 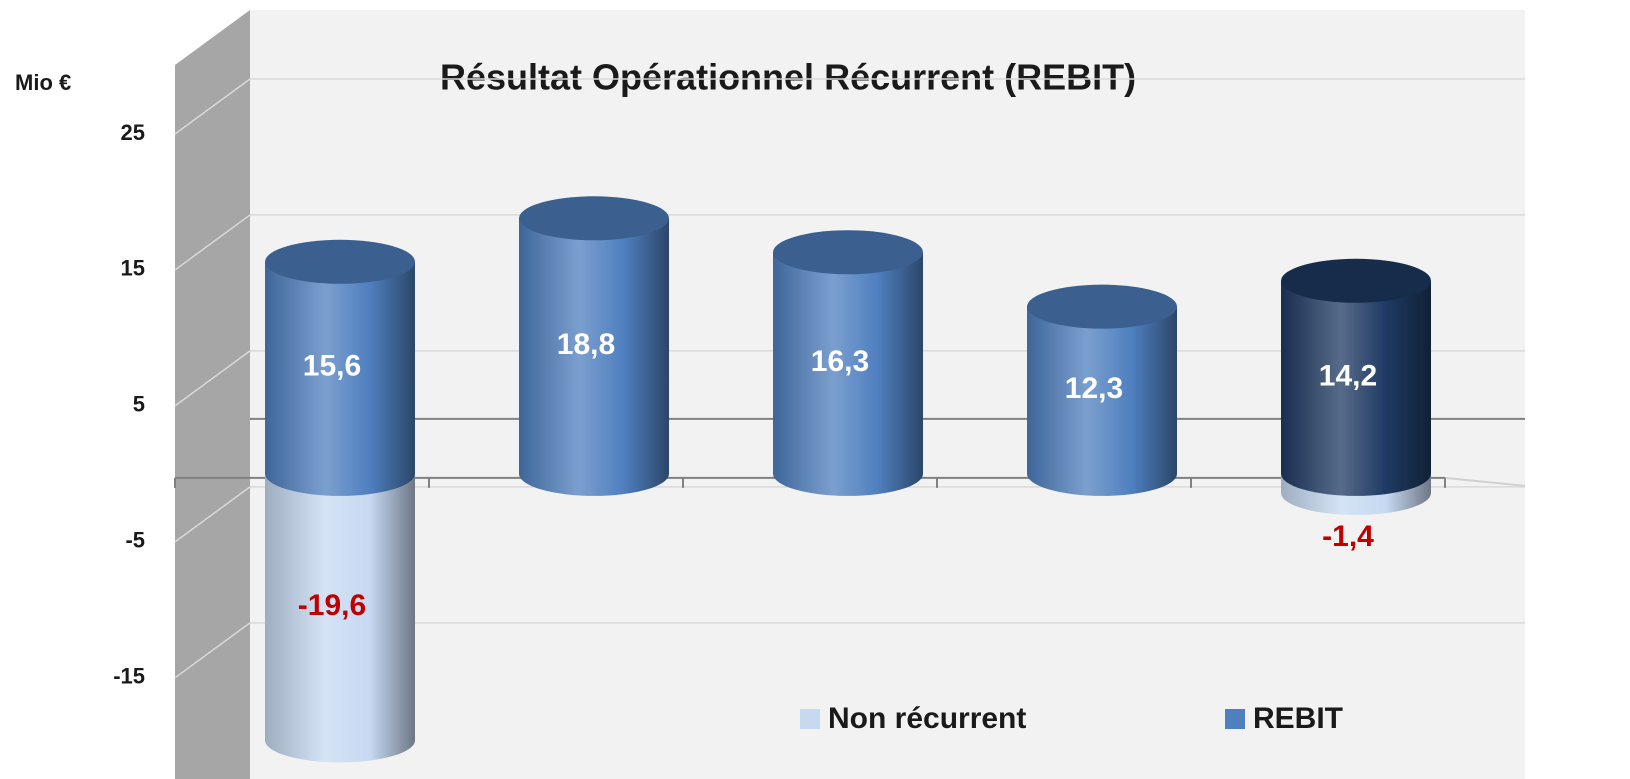 I want to click on zero-floor-edge, so click(x=1485, y=481).